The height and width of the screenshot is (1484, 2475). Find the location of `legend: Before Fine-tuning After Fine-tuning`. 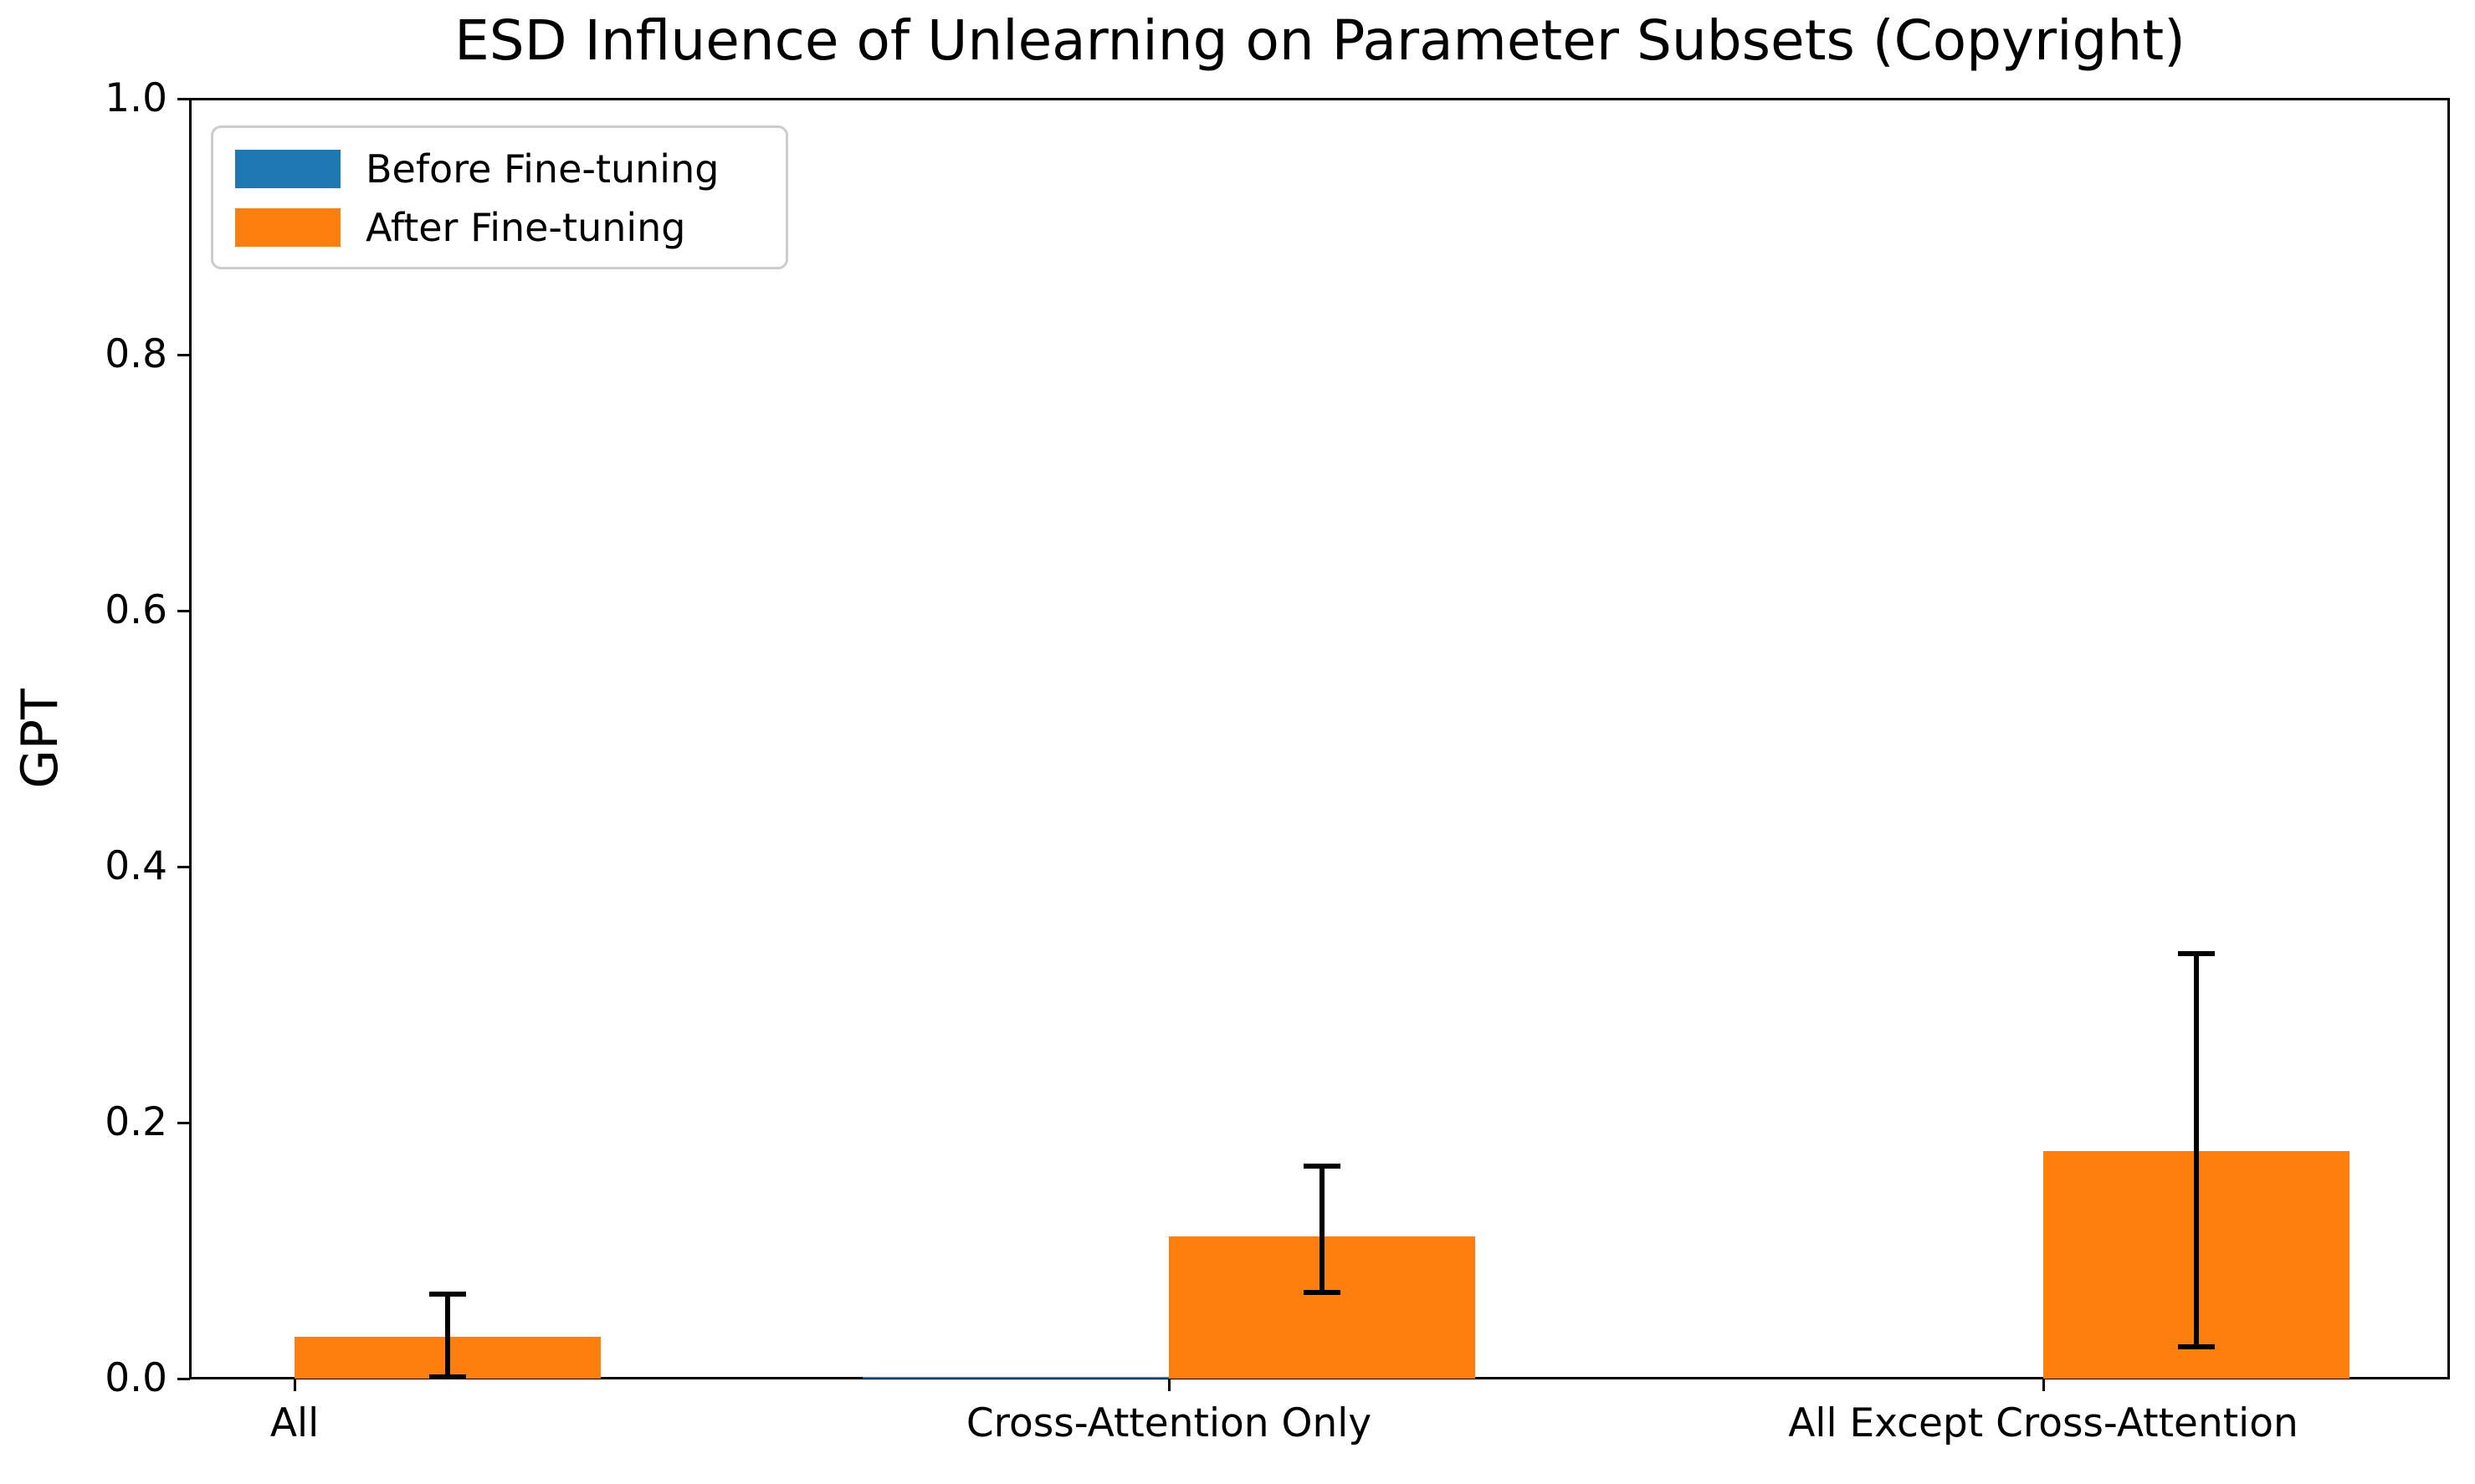

legend: Before Fine-tuning After Fine-tuning is located at coordinates (499, 197).